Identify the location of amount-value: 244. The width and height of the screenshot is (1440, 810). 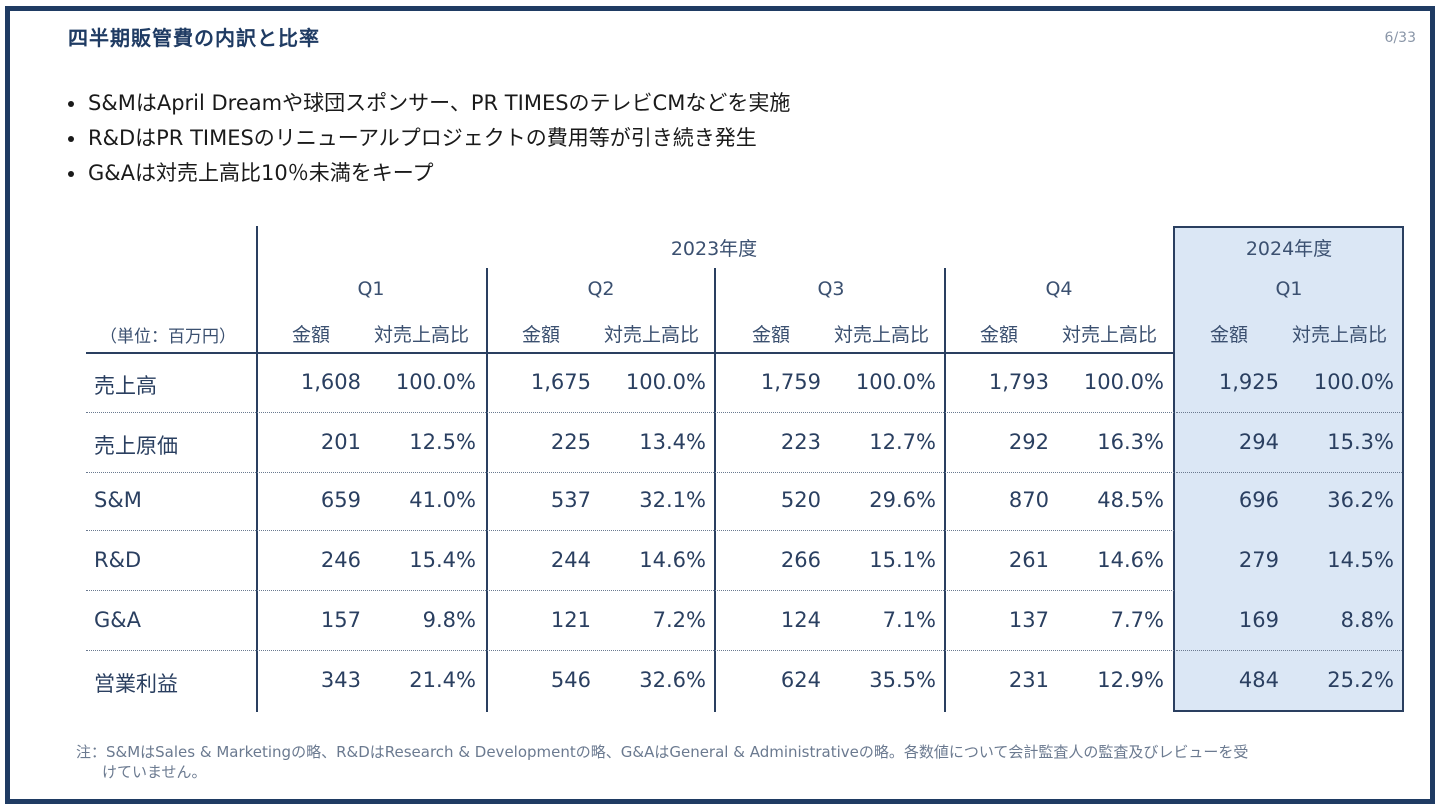
(570, 560).